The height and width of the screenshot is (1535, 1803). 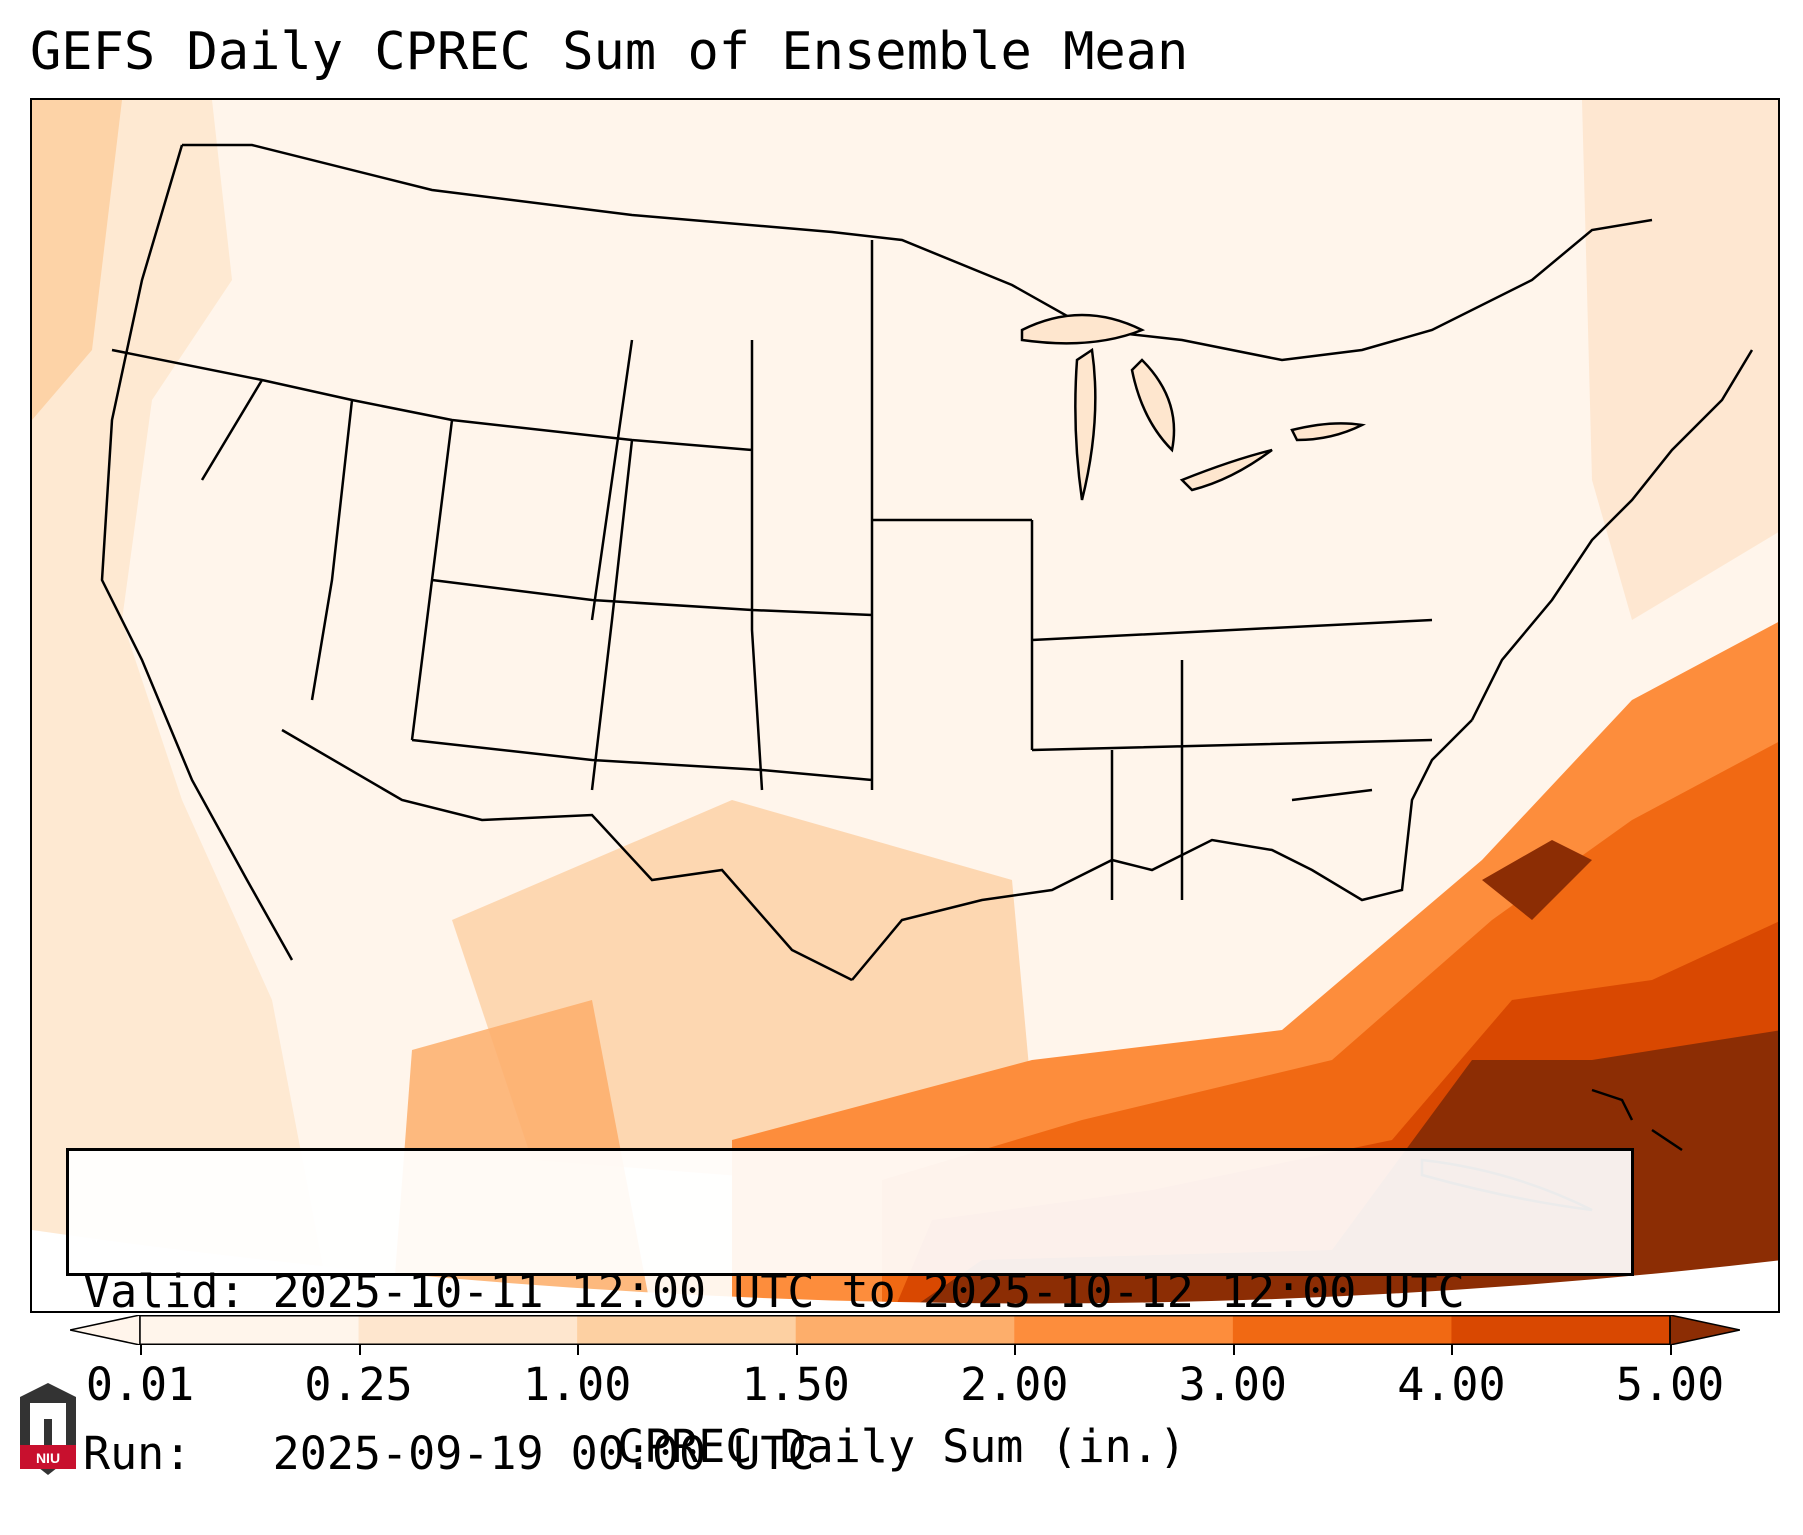 I want to click on logo-text: NIU, so click(x=48, y=1458).